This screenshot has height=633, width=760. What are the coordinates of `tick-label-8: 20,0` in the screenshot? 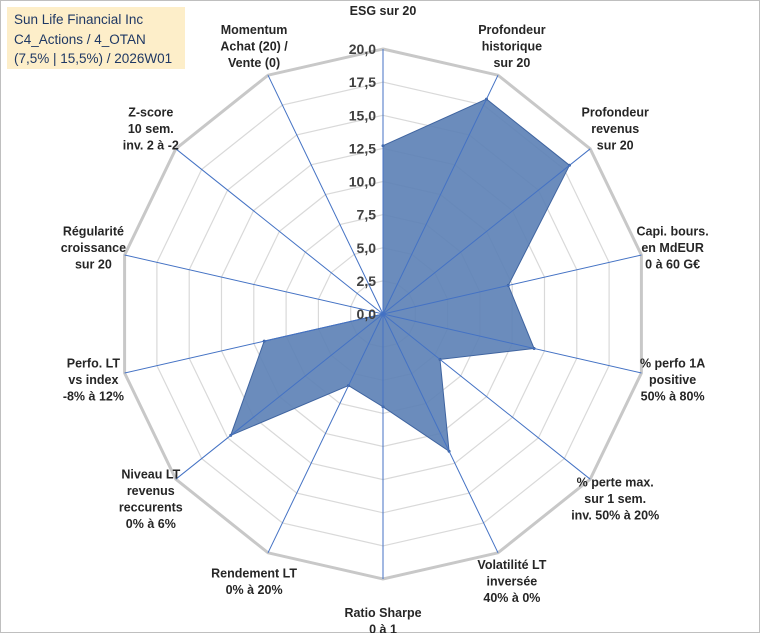 It's located at (362, 49).